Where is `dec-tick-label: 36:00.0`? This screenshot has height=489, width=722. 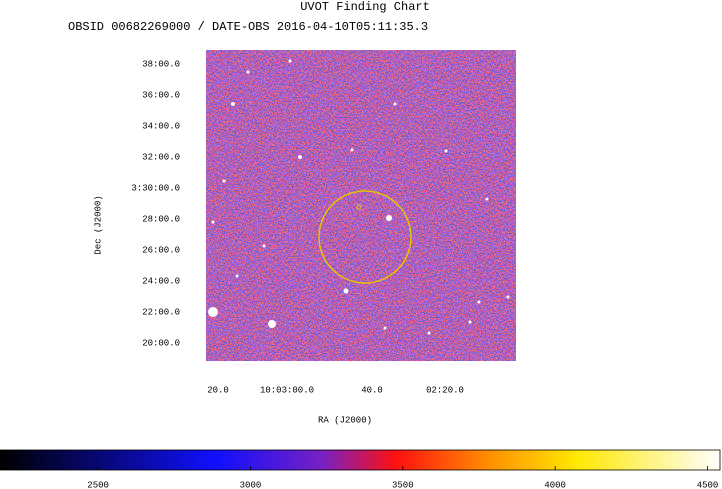 dec-tick-label: 36:00.0 is located at coordinates (161, 95).